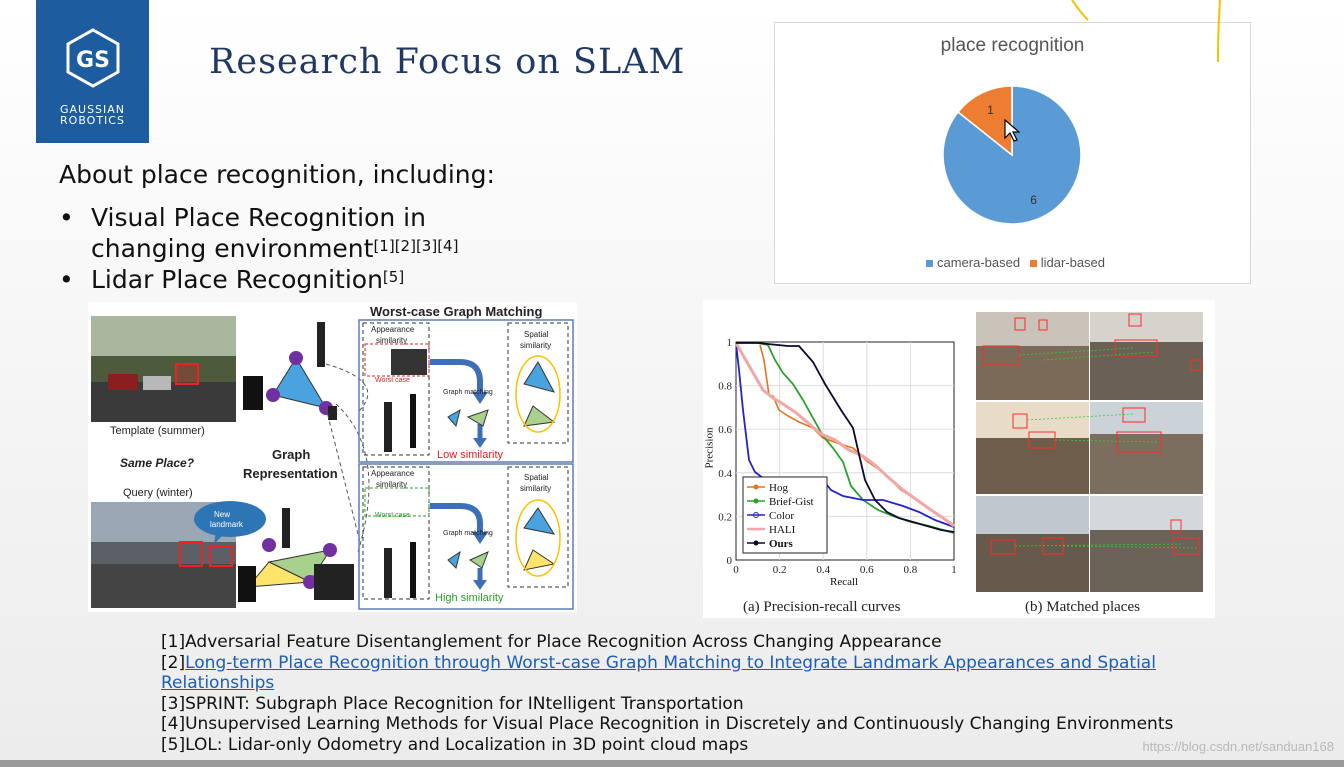 The height and width of the screenshot is (767, 1344). Describe the element at coordinates (978, 262) in the screenshot. I see `legend-label-camera: camera-based` at that location.